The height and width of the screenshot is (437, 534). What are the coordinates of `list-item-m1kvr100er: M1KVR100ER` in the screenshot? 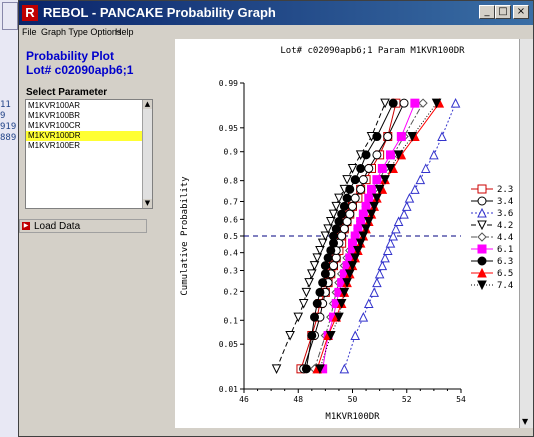 It's located at (54, 145).